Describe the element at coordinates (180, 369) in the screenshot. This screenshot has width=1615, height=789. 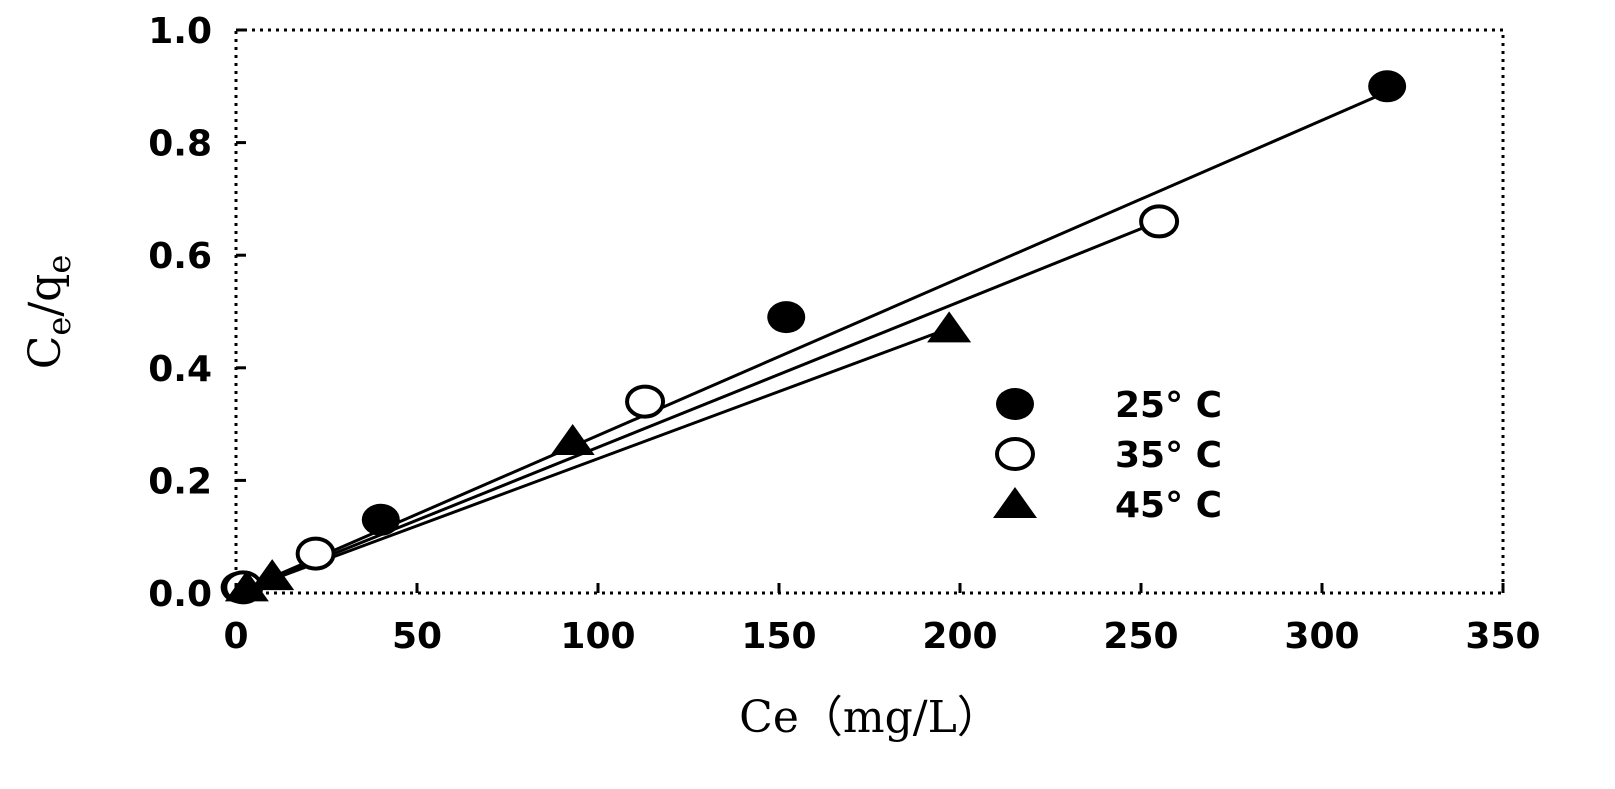
I see `y-tick-label: 0.4` at that location.